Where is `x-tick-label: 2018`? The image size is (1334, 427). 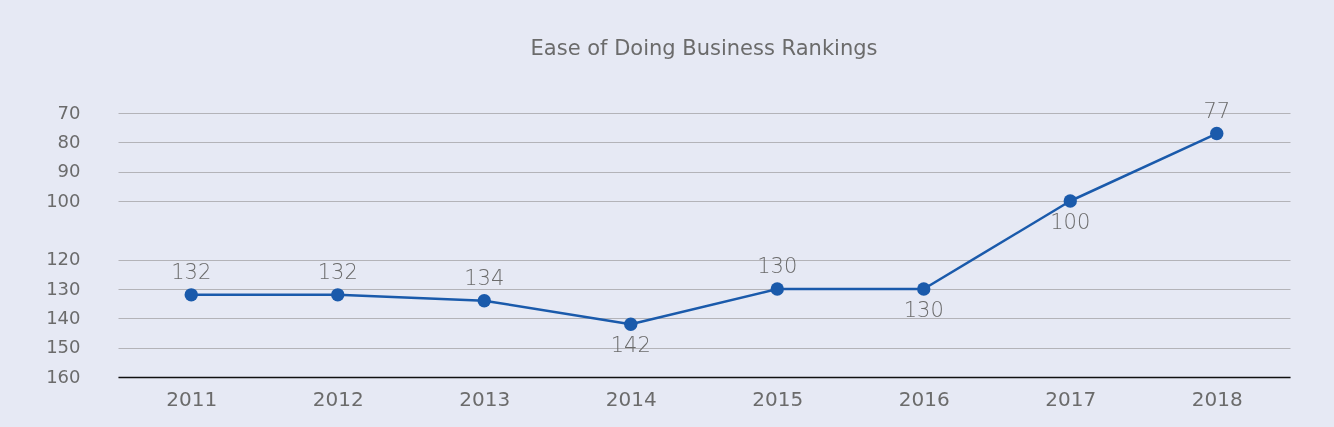
x-tick-label: 2018 is located at coordinates (1217, 398).